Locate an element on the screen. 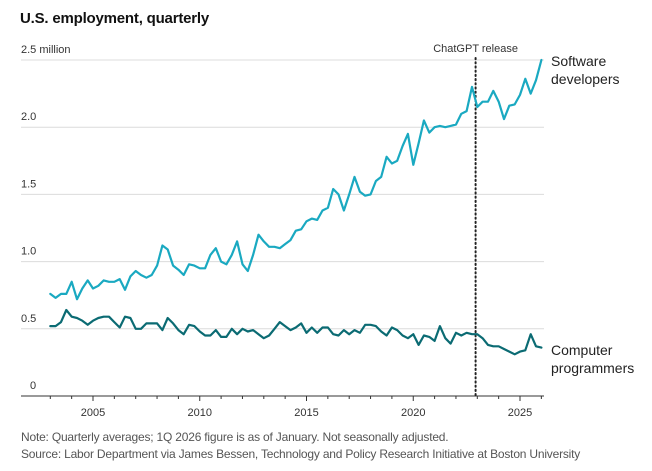  y-tick-label: 0.5 is located at coordinates (28, 319).